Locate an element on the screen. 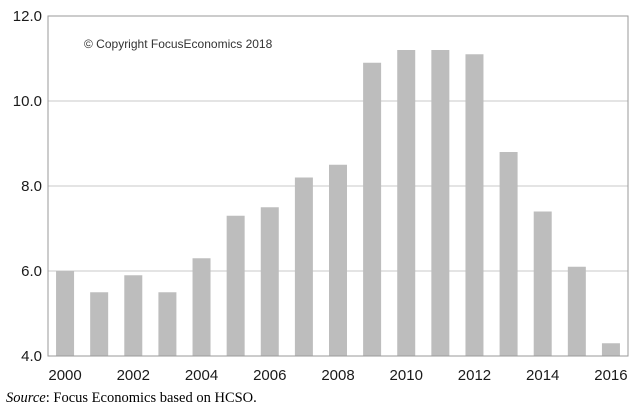 This screenshot has height=413, width=633. bar-2001 is located at coordinates (99, 324).